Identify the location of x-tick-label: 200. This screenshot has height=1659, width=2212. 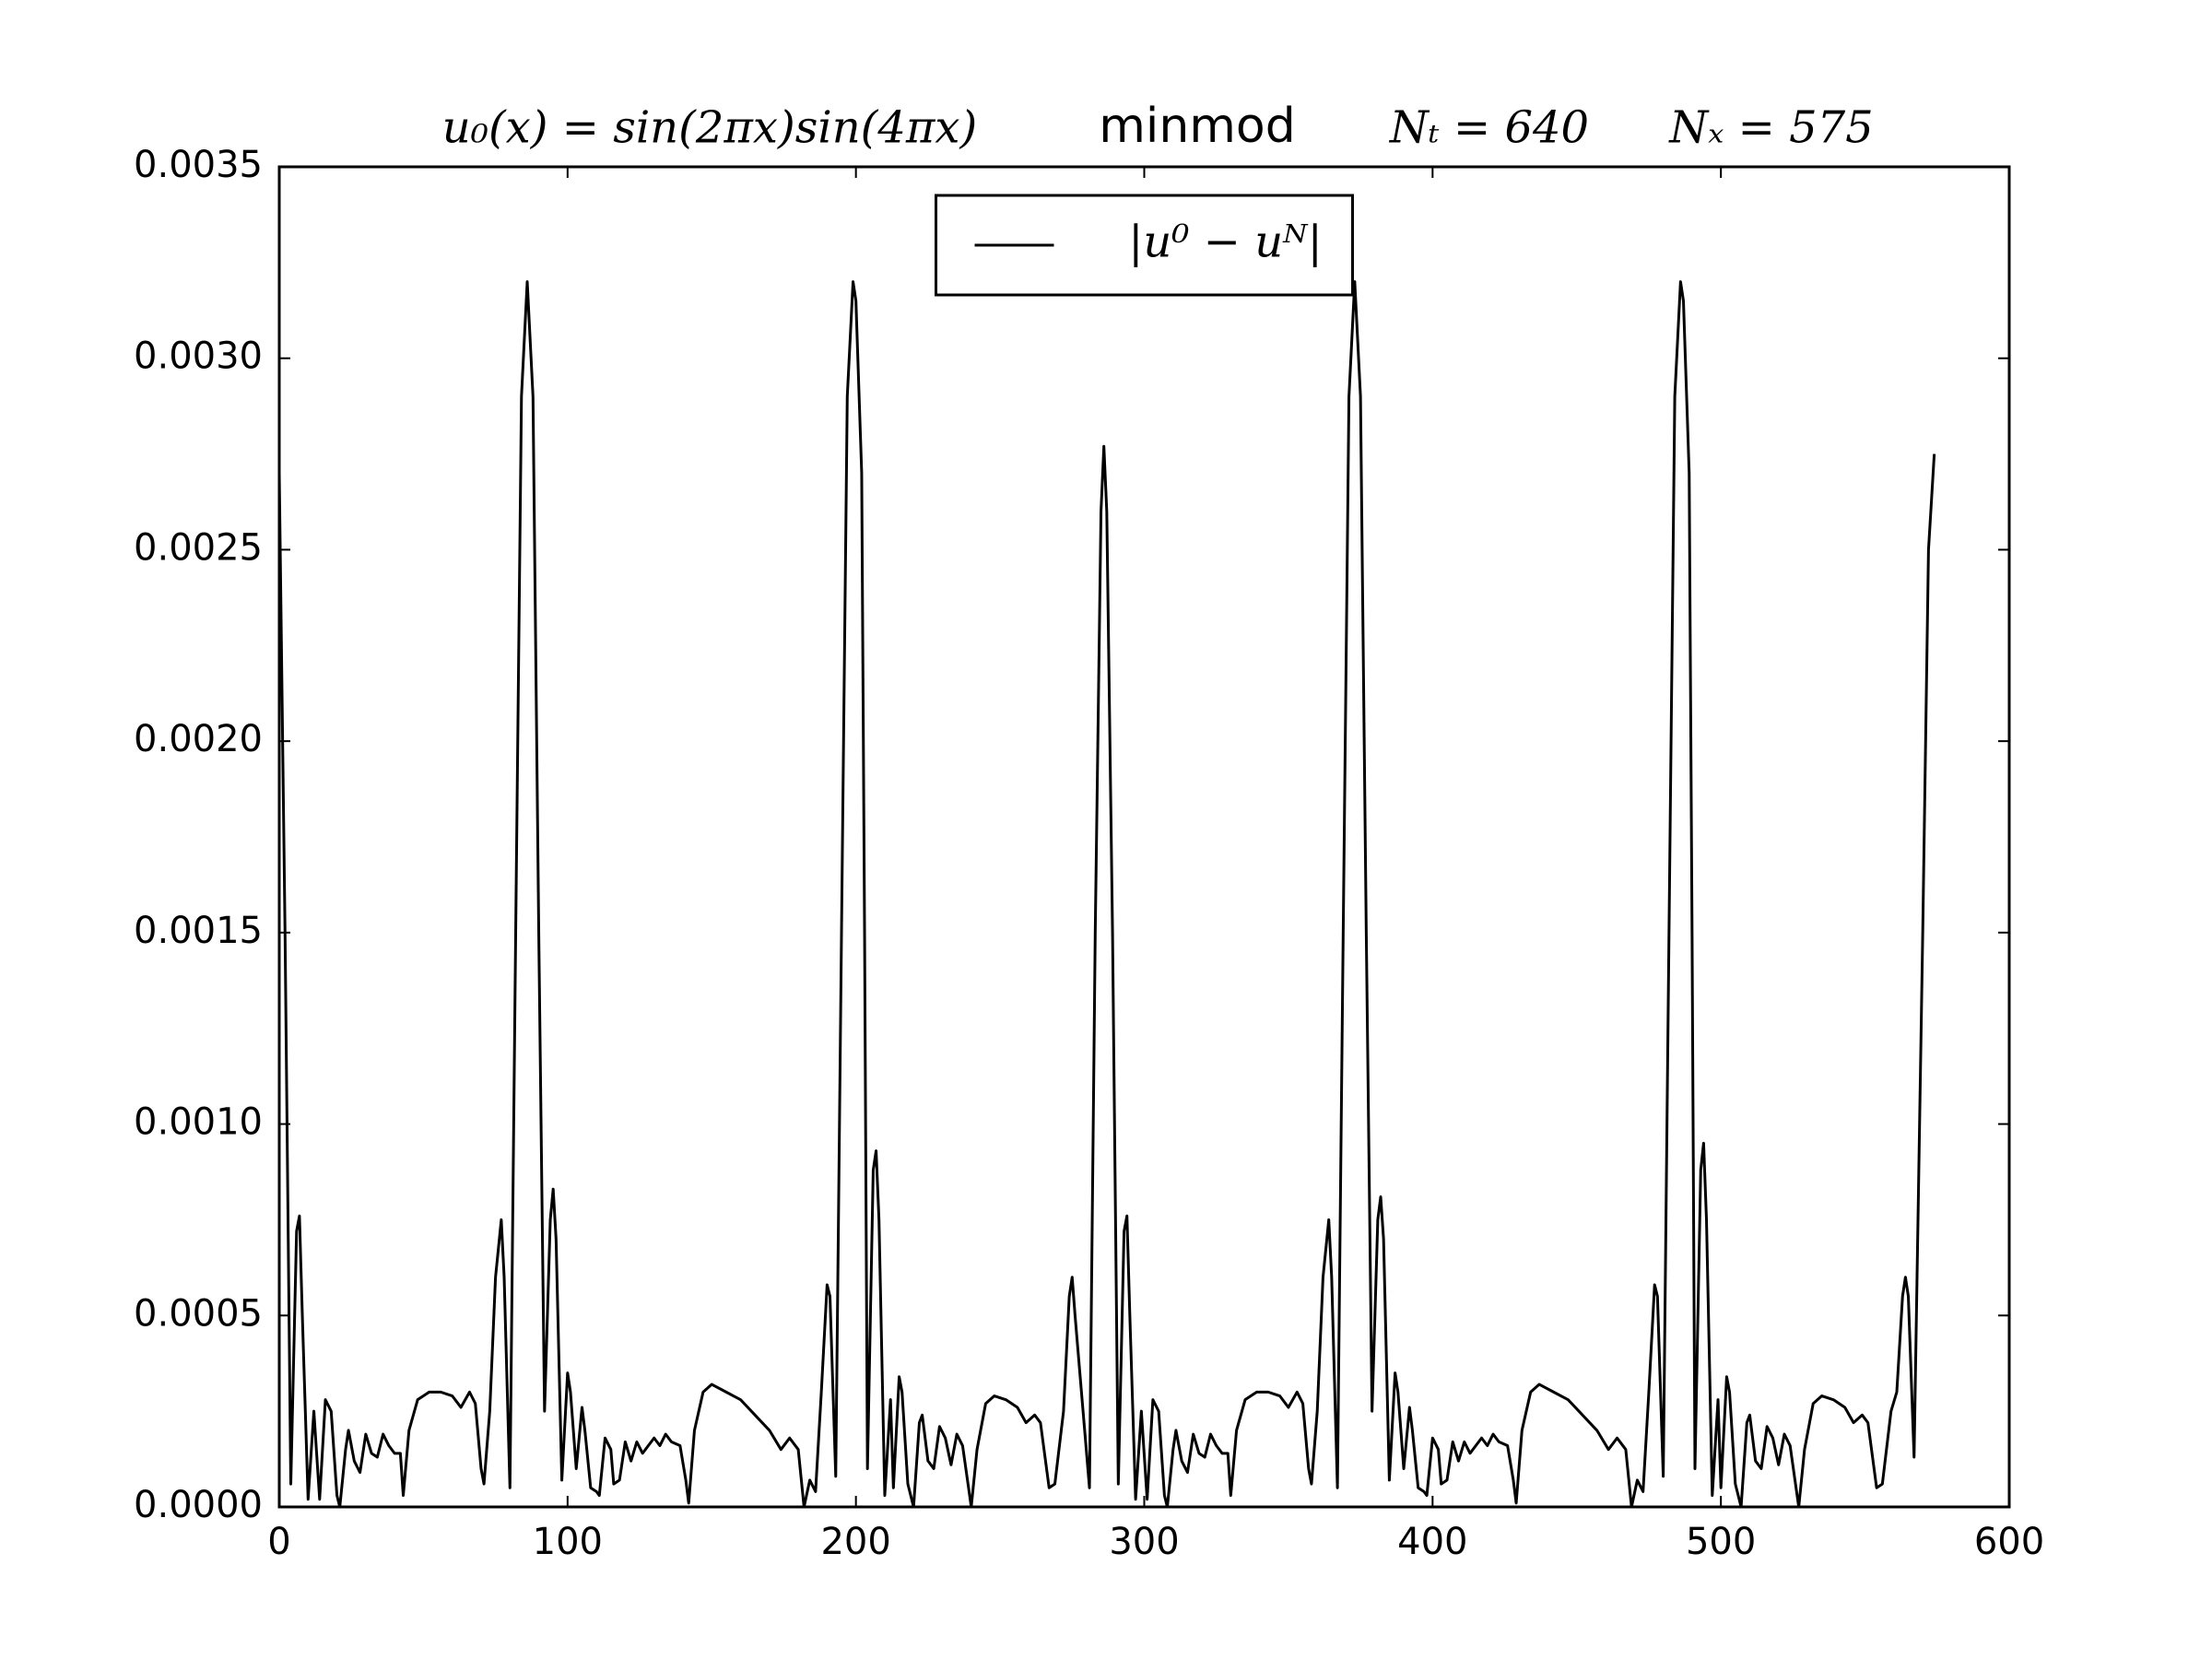
(855, 1542).